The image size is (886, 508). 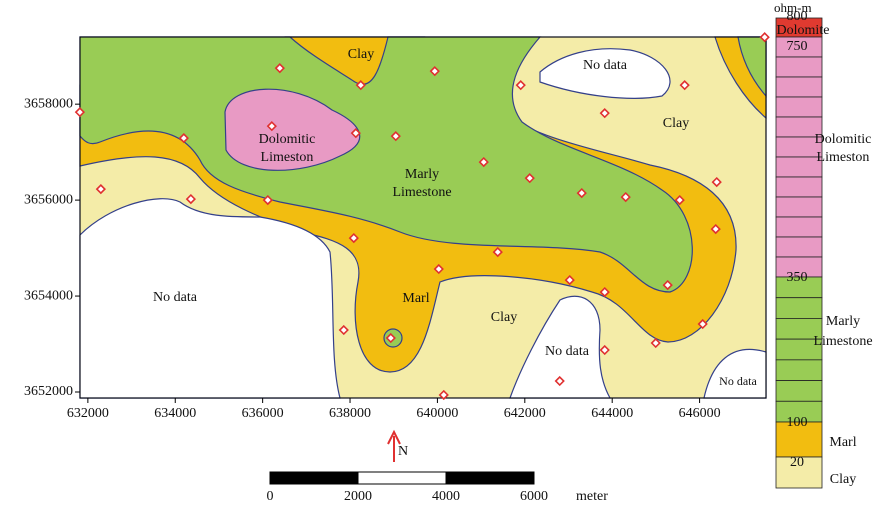 What do you see at coordinates (292, 129) in the screenshot?
I see `dolomitic-zone` at bounding box center [292, 129].